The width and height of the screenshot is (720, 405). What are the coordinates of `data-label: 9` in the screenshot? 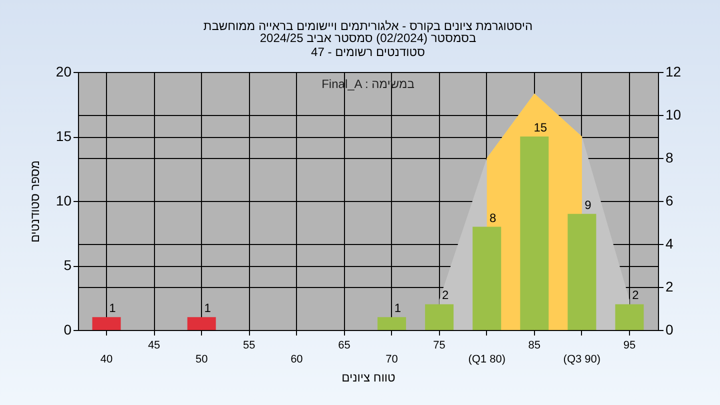 It's located at (588, 205).